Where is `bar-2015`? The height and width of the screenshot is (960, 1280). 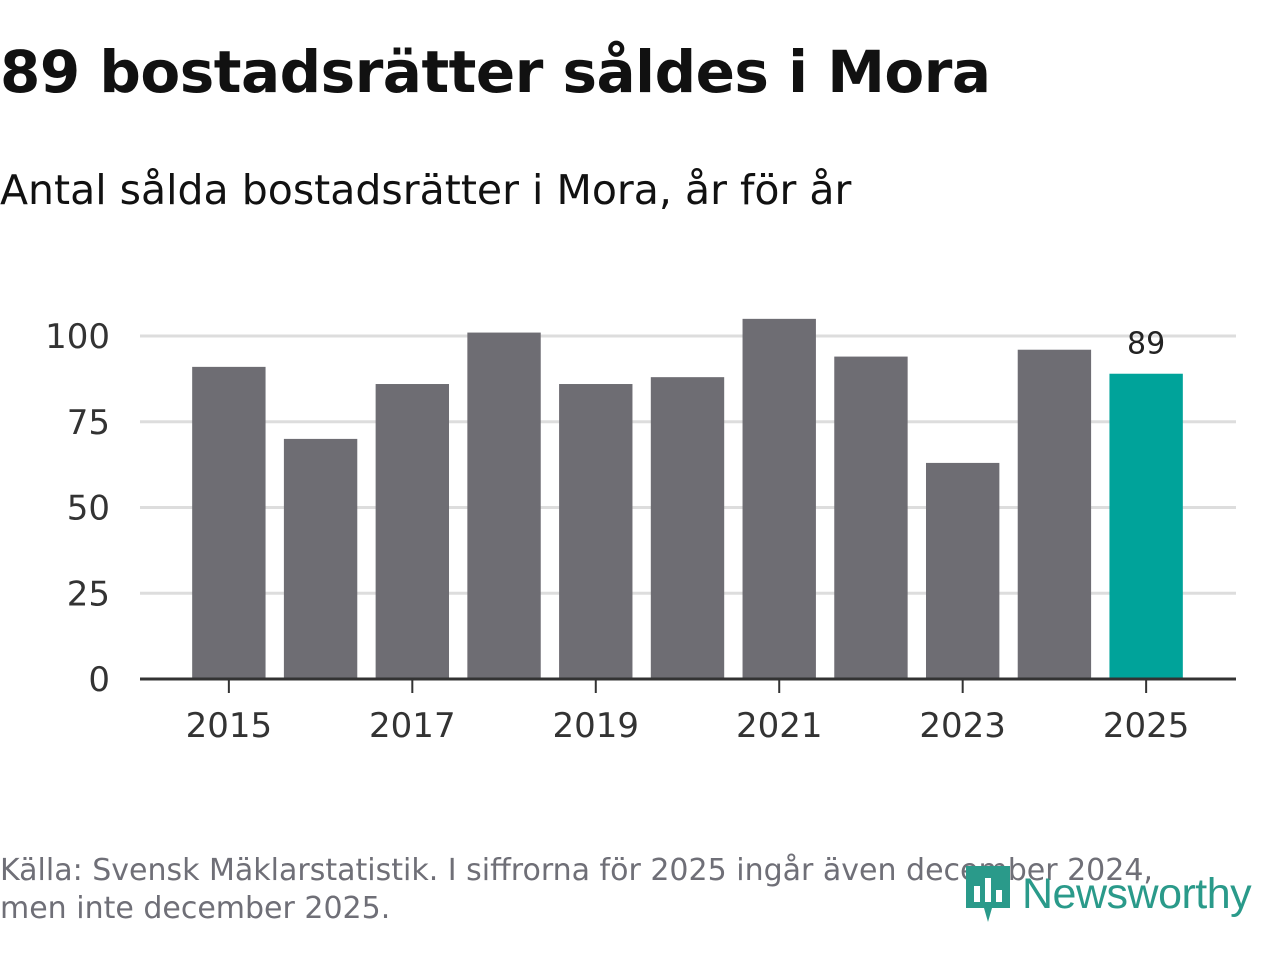 bar-2015 is located at coordinates (229, 522).